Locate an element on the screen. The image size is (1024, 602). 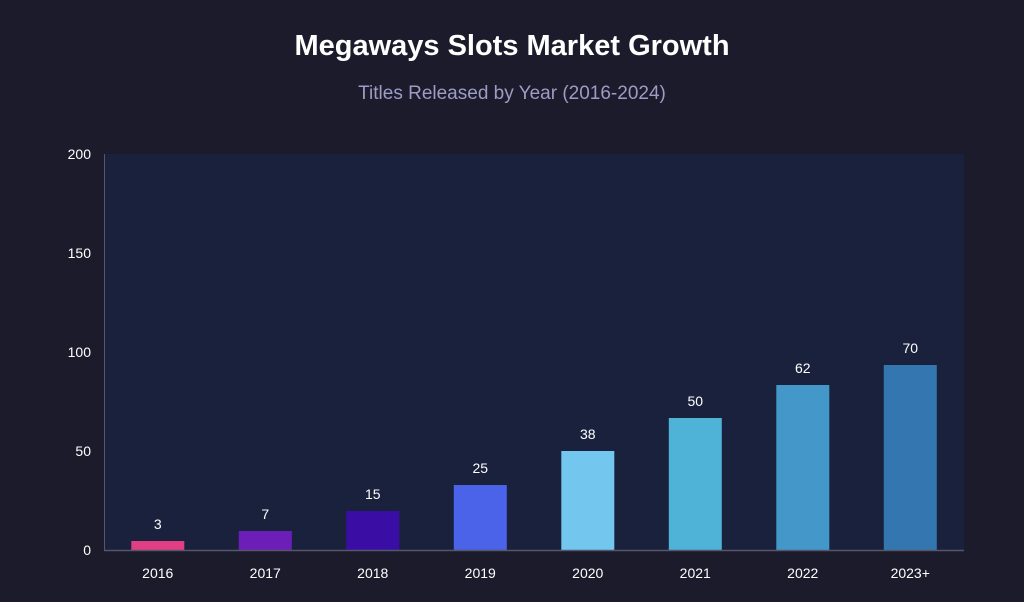
x-tick-label: 2020 is located at coordinates (587, 573).